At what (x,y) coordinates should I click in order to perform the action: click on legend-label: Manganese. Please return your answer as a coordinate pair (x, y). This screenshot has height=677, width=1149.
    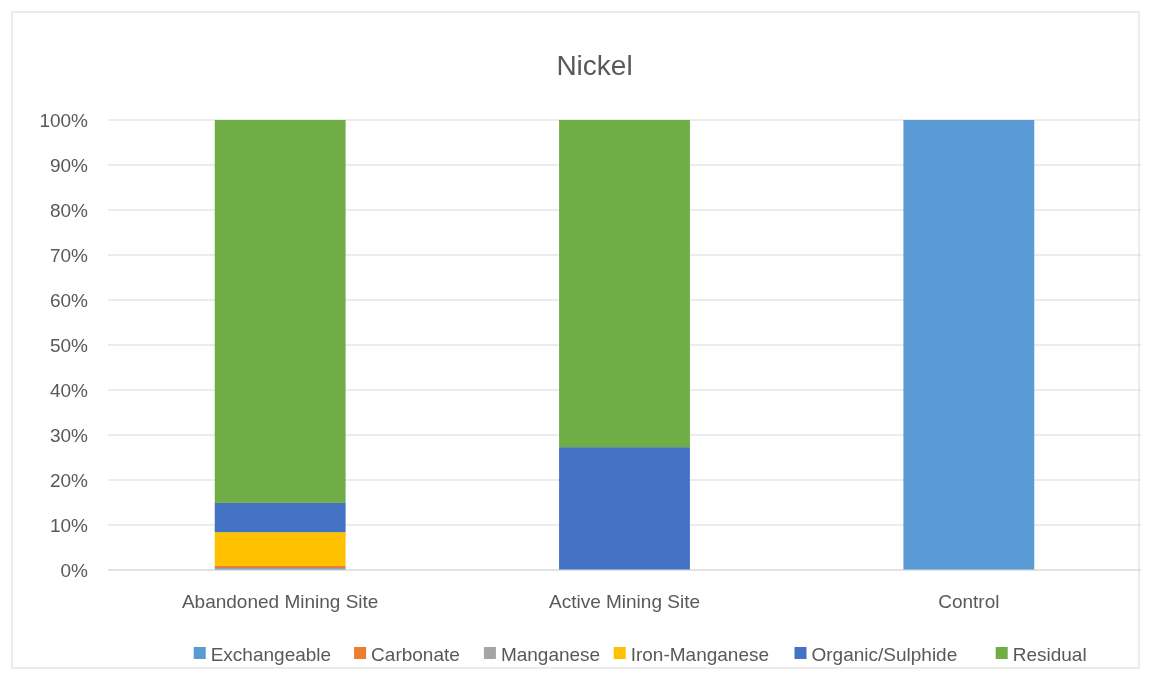
    Looking at the image, I should click on (550, 654).